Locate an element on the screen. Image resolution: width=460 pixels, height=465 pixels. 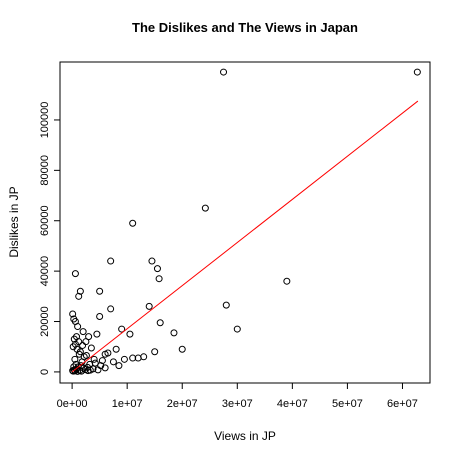
x-tick-label: 1e+07 is located at coordinates (127, 404).